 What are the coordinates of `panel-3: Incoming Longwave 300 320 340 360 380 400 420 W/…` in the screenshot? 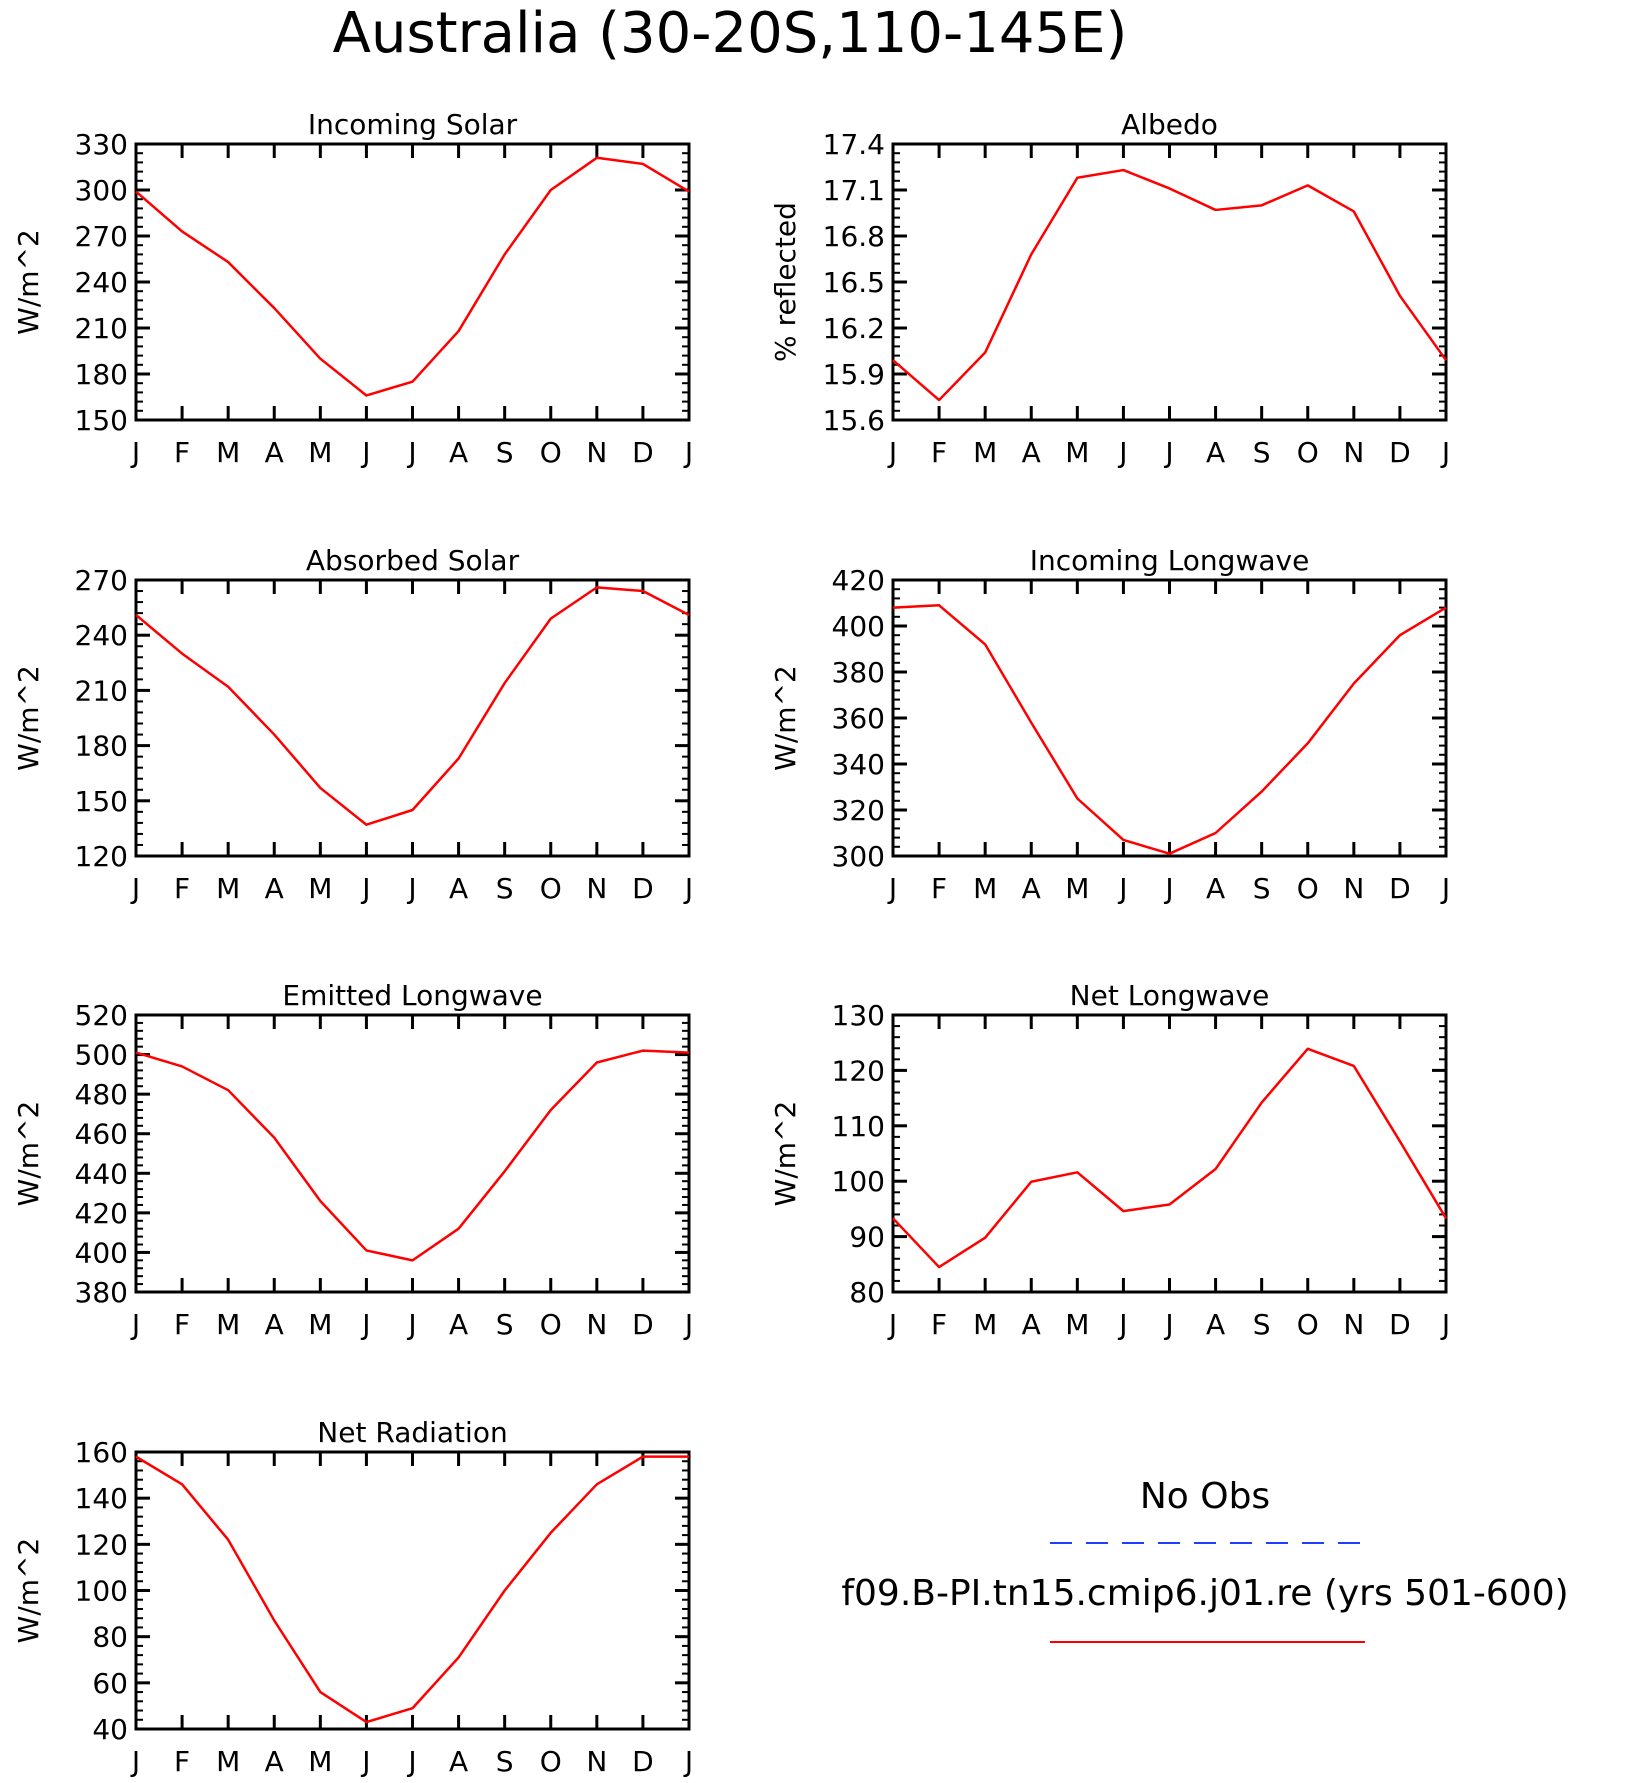 It's located at (1109, 724).